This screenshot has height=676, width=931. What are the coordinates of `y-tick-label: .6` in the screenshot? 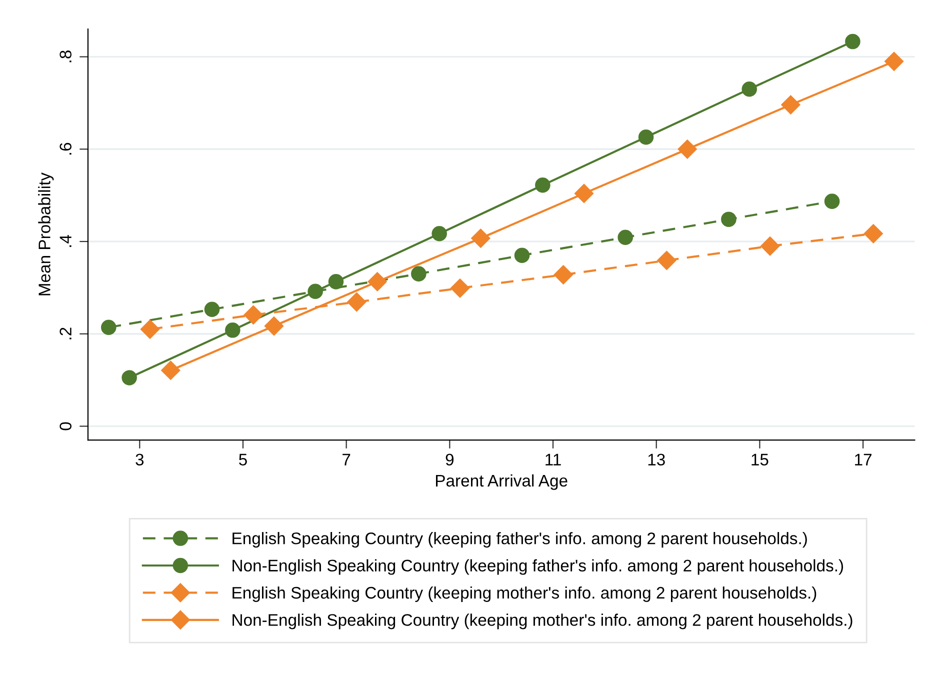 It's located at (66, 148).